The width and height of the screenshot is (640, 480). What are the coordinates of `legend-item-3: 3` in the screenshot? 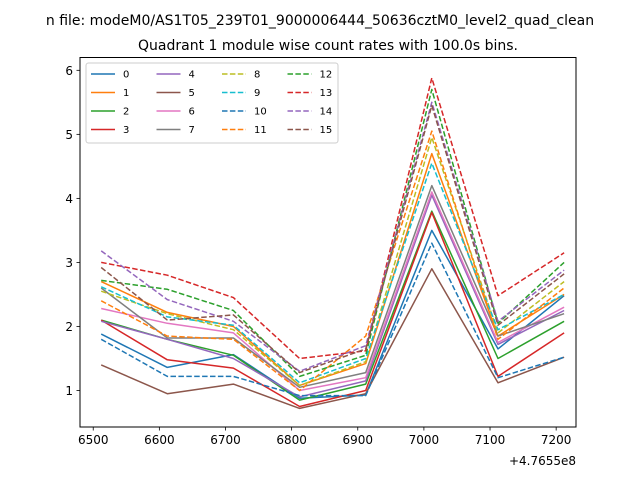 It's located at (110, 130).